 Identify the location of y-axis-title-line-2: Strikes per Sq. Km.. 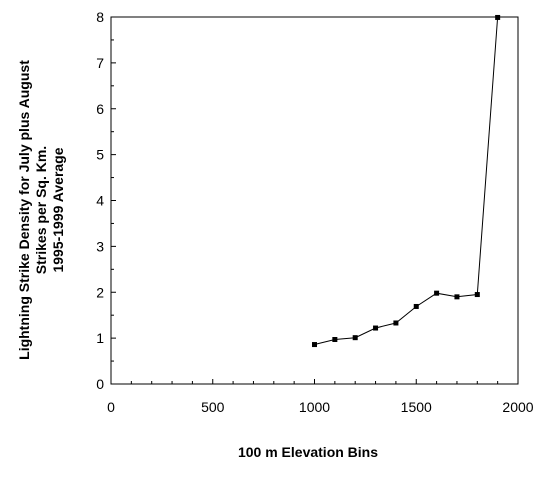
(41, 210).